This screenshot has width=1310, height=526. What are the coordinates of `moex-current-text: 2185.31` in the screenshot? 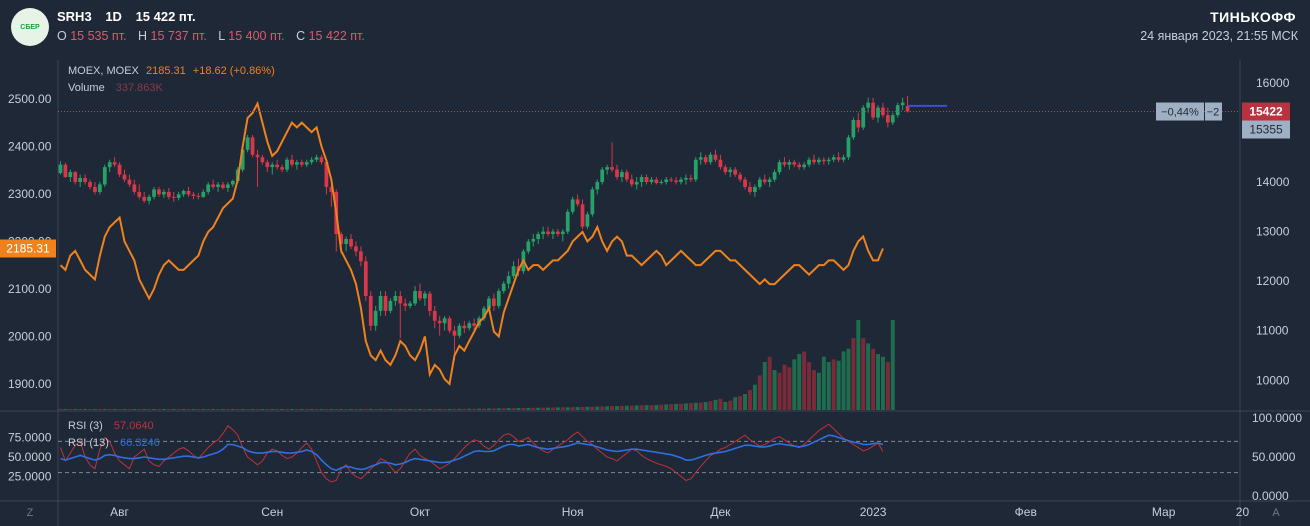 It's located at (28, 249).